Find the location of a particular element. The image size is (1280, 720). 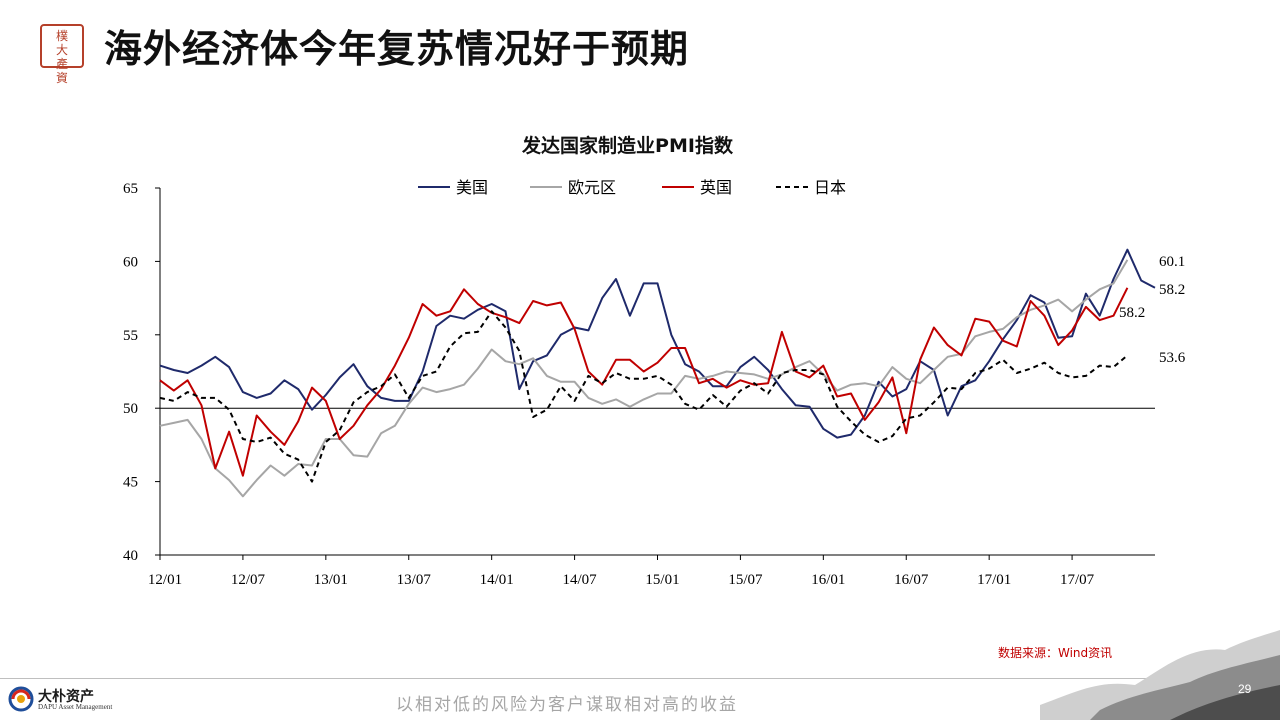

x-tick-label: 14/01 is located at coordinates (497, 580).